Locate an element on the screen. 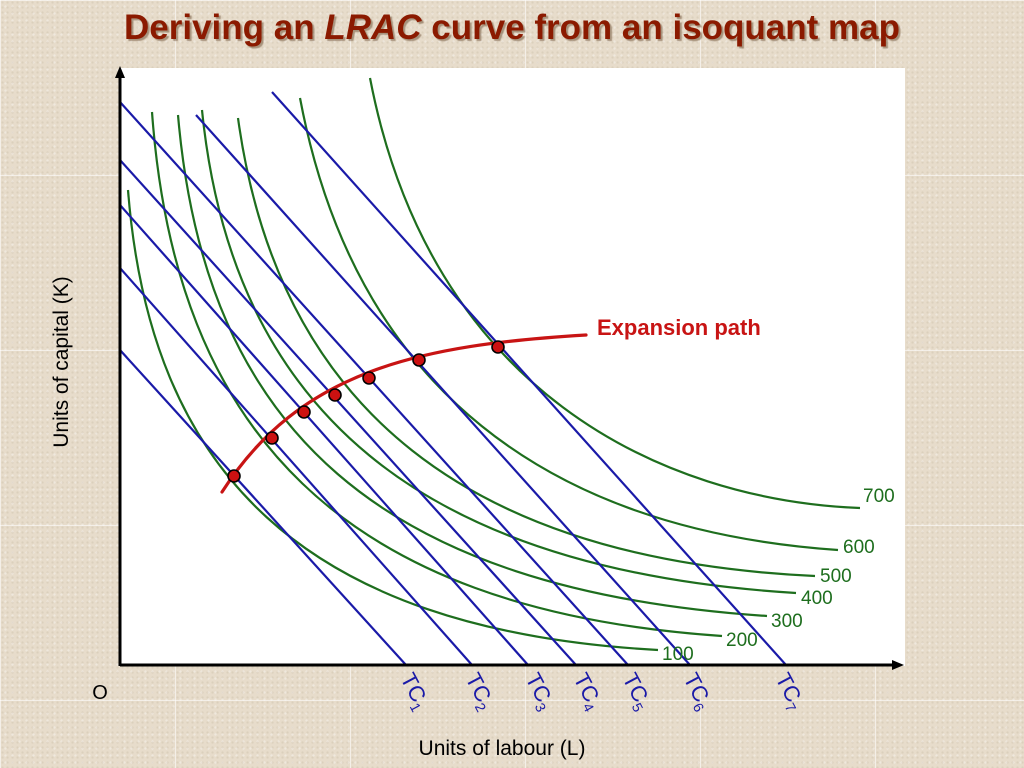 This screenshot has height=768, width=1024. isoquant-label-500: 500 is located at coordinates (836, 576).